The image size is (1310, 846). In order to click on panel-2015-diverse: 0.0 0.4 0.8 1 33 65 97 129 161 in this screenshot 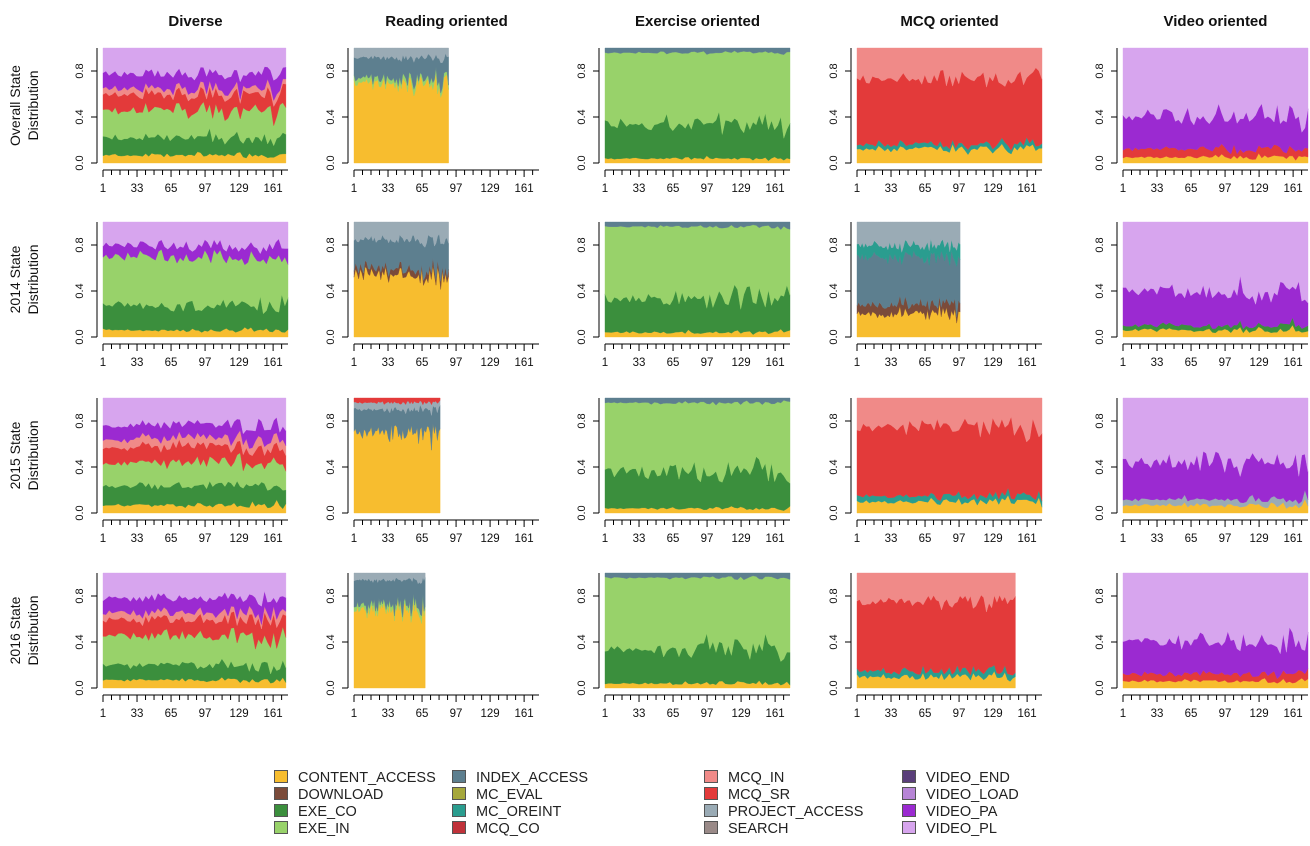, I will do `click(181, 471)`.